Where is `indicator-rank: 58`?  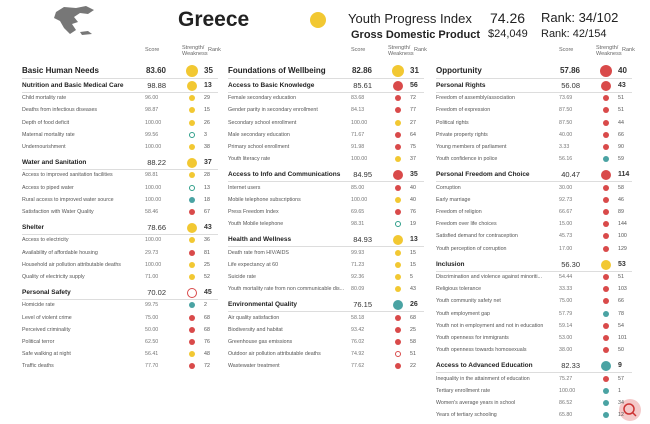 indicator-rank: 58 is located at coordinates (621, 187).